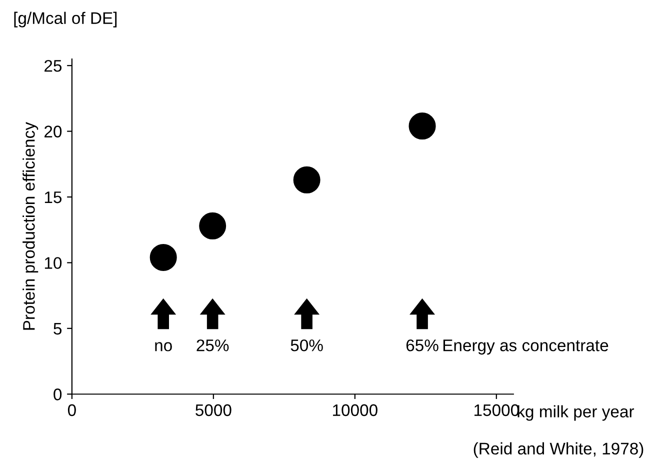 Image resolution: width=654 pixels, height=472 pixels. I want to click on y-tick-label: 15, so click(53, 198).